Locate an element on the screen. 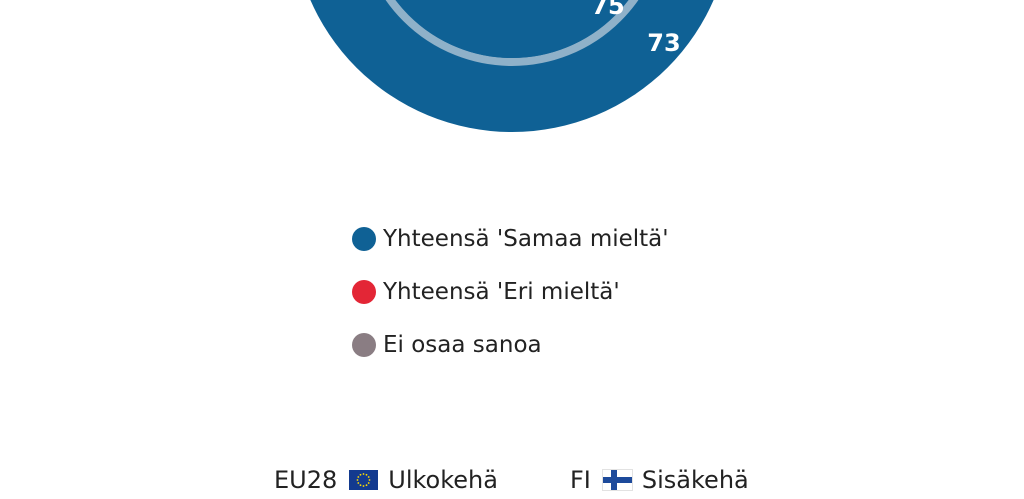 The image size is (1024, 499). inner-ring-band is located at coordinates (512, 33).